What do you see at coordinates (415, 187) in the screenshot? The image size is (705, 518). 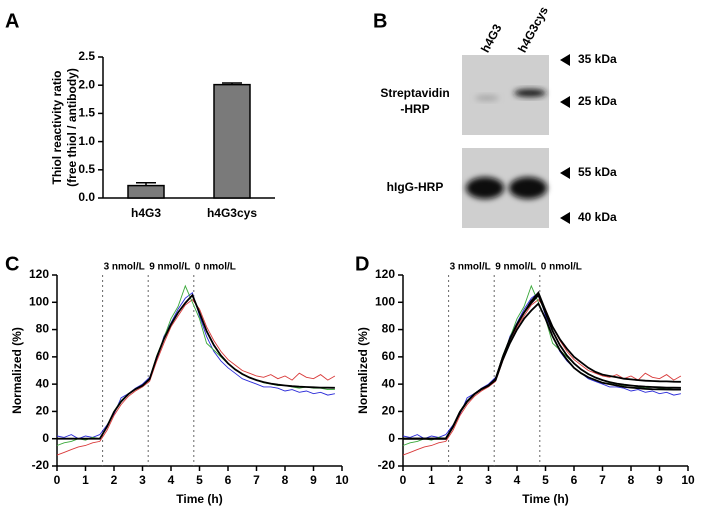 I see `row-label: hIgG-HRP` at bounding box center [415, 187].